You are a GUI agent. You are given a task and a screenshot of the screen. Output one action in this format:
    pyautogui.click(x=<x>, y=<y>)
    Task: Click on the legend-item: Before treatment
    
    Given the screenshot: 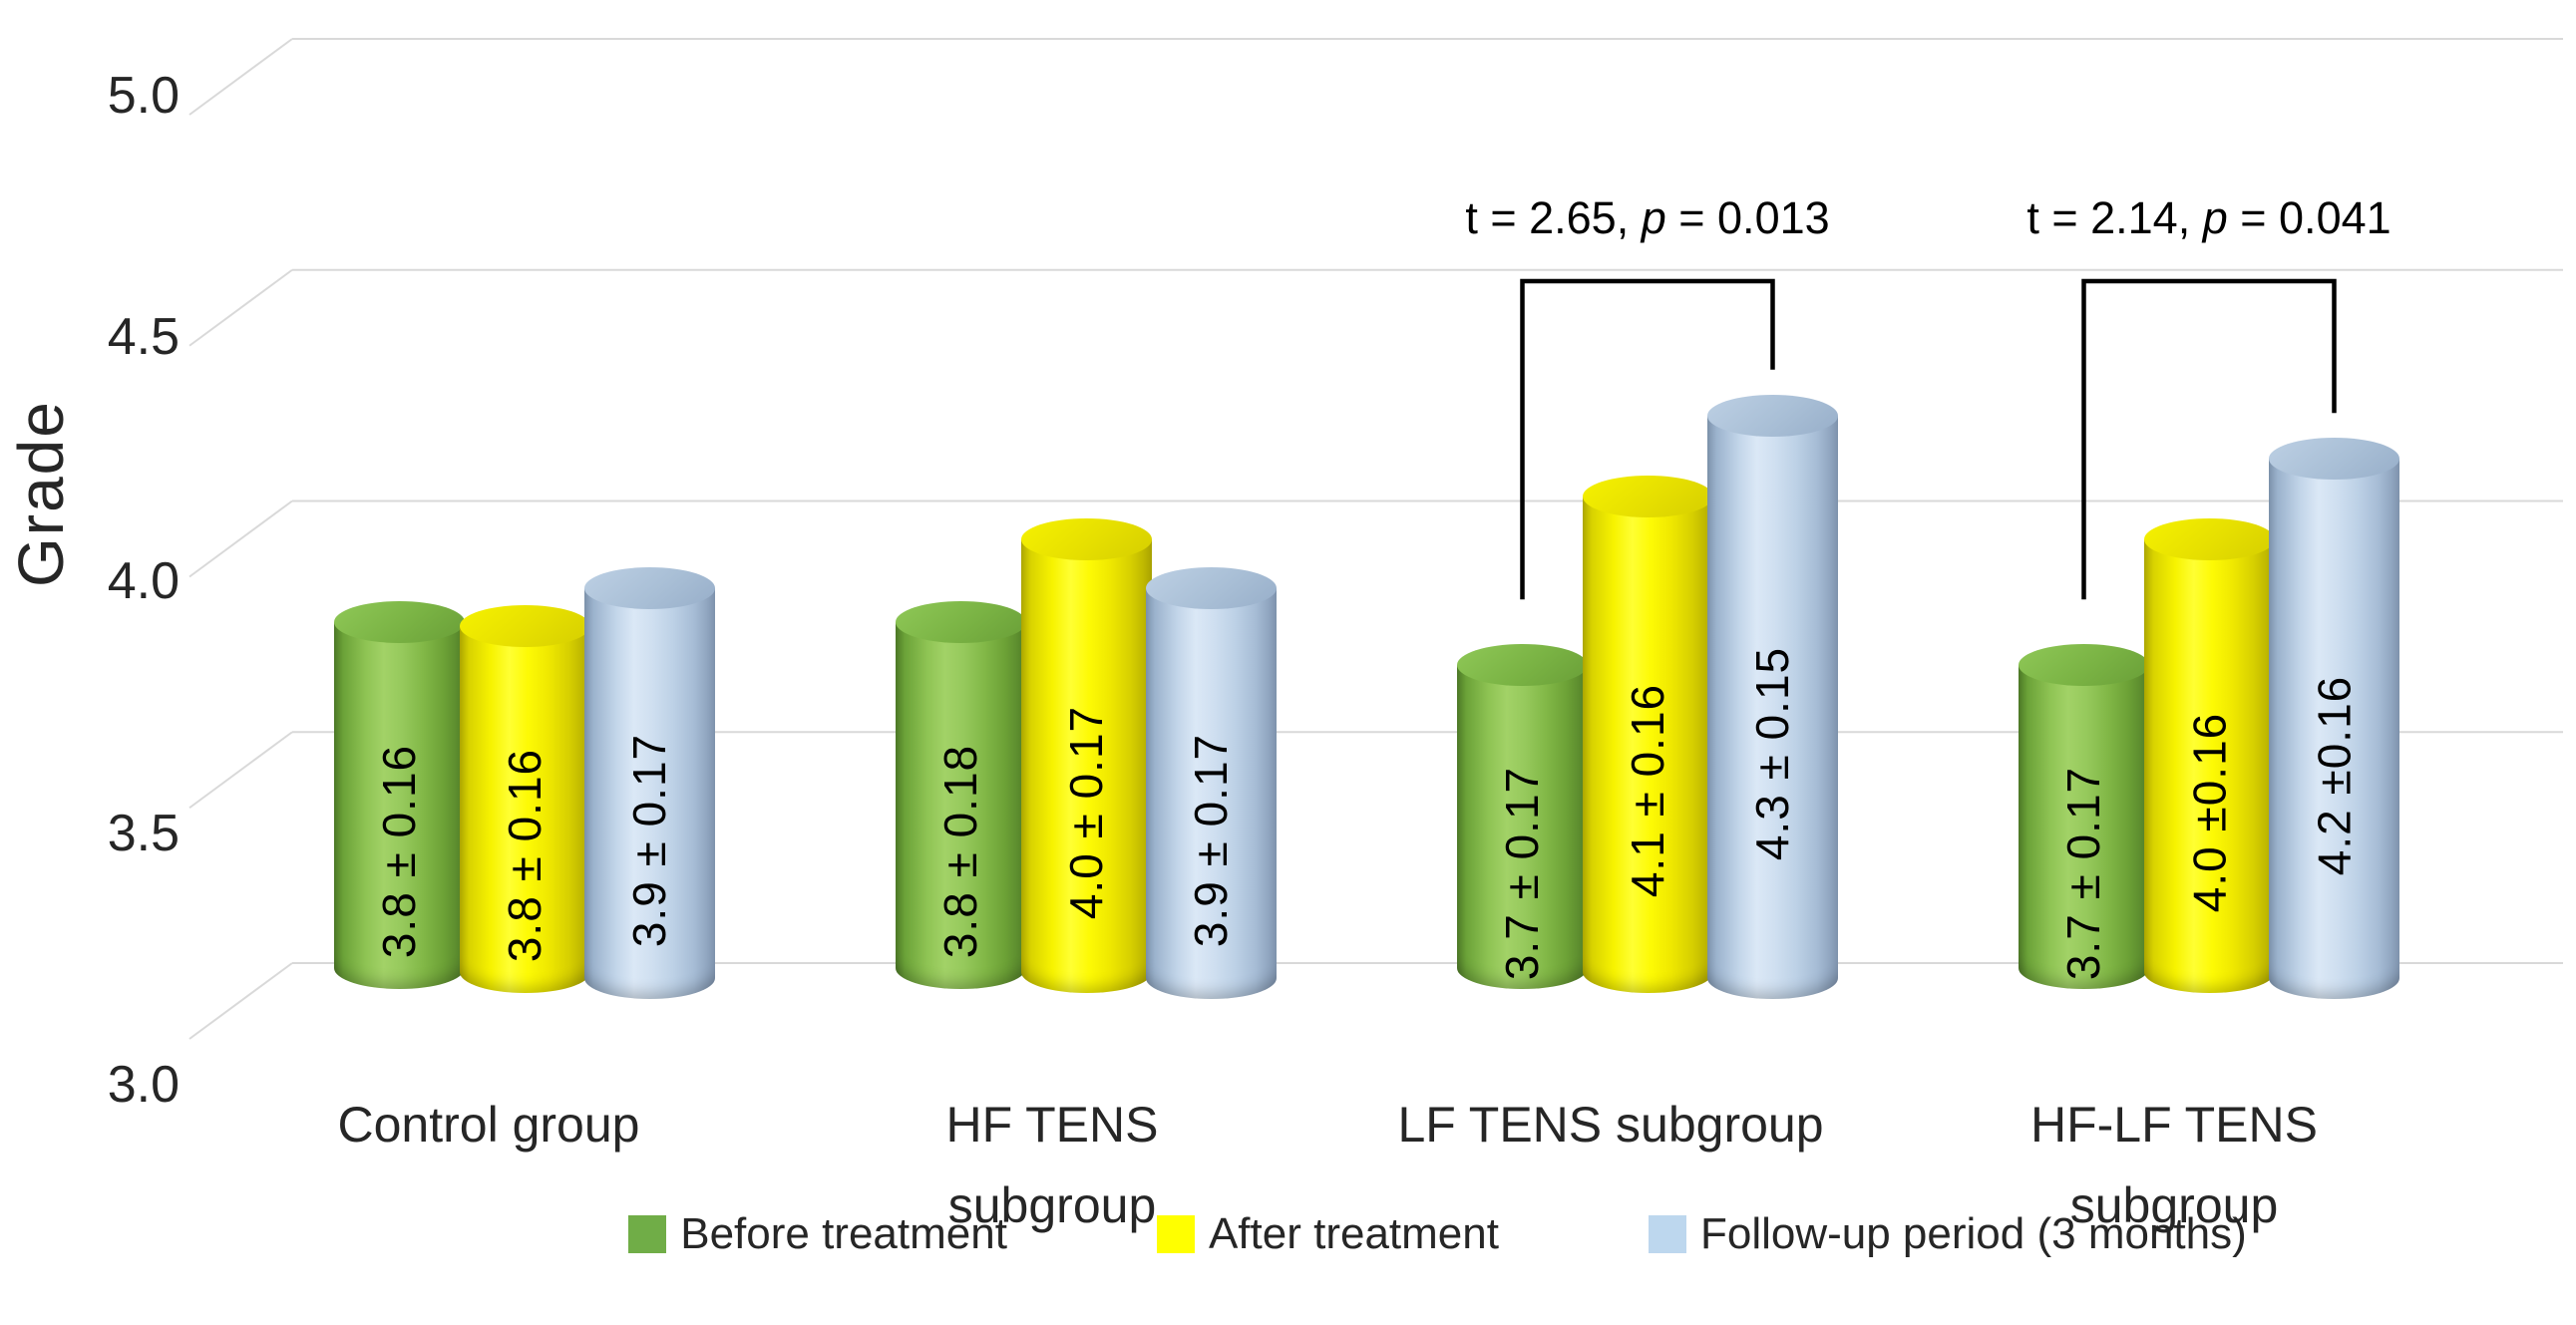 What is the action you would take?
    pyautogui.click(x=817, y=1234)
    